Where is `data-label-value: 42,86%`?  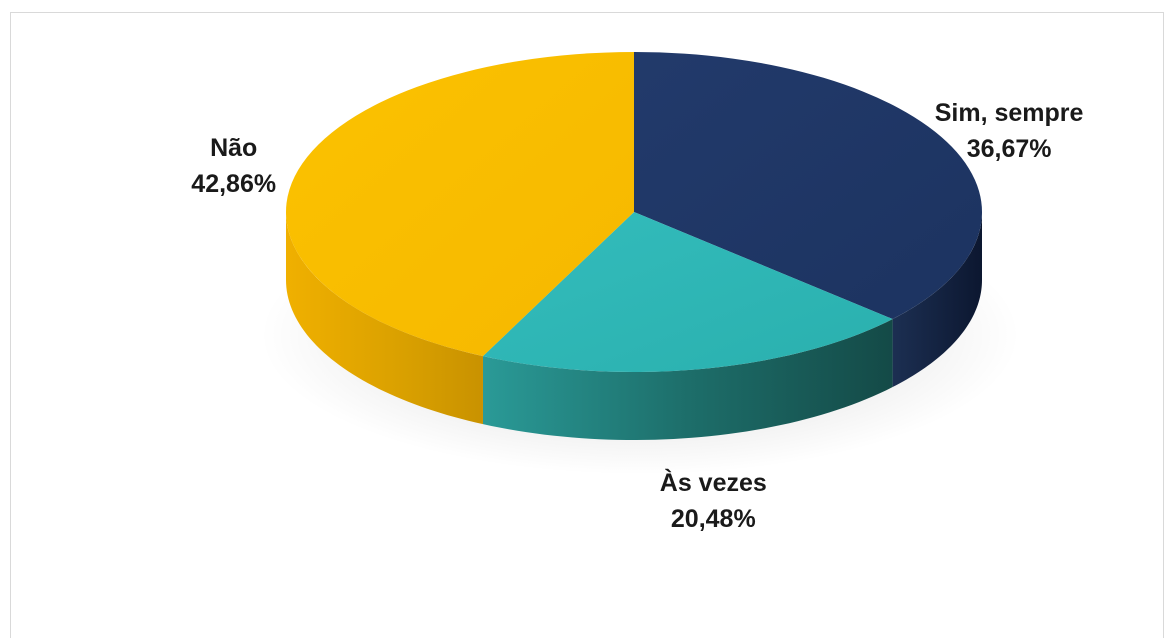 data-label-value: 42,86% is located at coordinates (233, 184).